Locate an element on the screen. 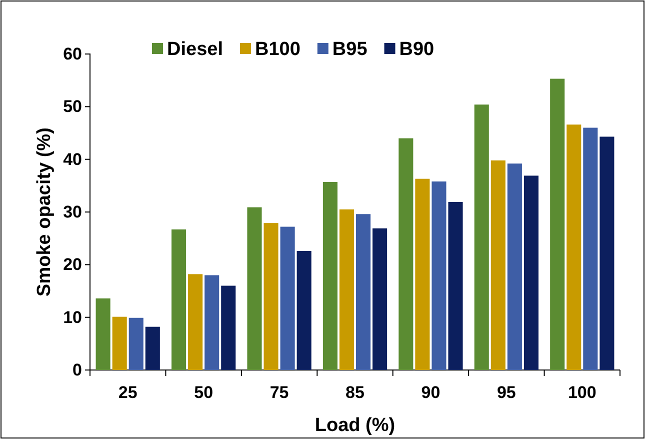  y-axis-title: Smoke opacity (%) is located at coordinates (44, 212).